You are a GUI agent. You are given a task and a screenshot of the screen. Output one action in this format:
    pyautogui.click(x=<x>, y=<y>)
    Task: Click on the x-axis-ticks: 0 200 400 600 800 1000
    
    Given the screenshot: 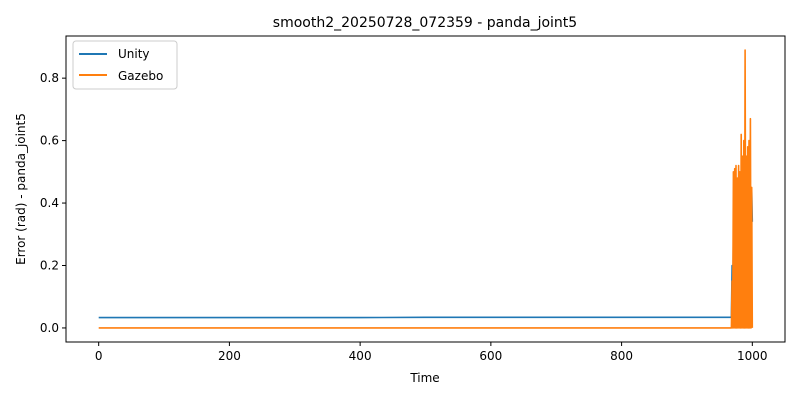 What is the action you would take?
    pyautogui.click(x=431, y=352)
    